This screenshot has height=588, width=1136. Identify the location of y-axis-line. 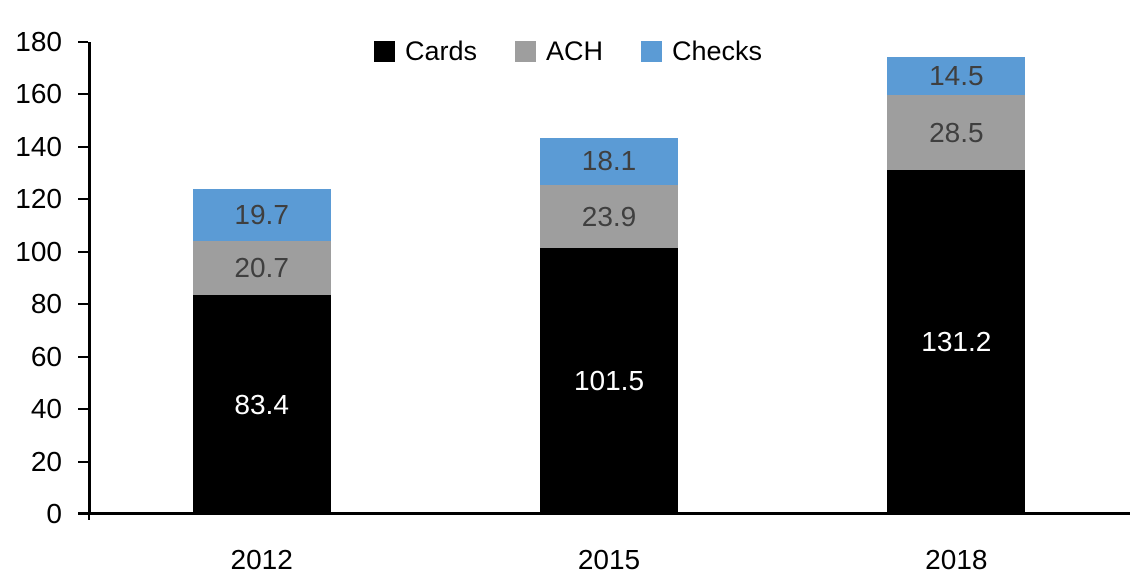
(89, 278).